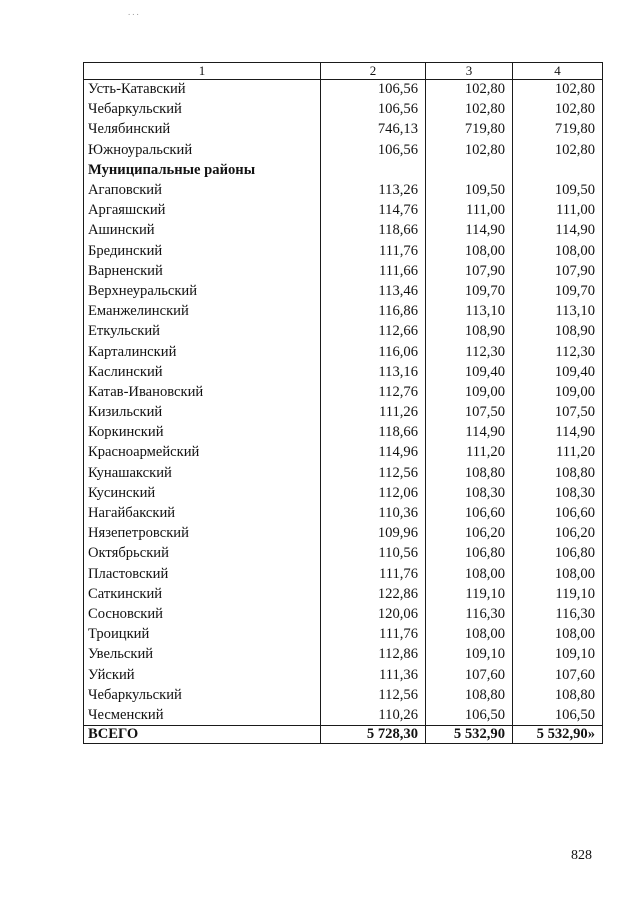 This screenshot has width=640, height=905. I want to click on row-value: 109,96, so click(373, 533).